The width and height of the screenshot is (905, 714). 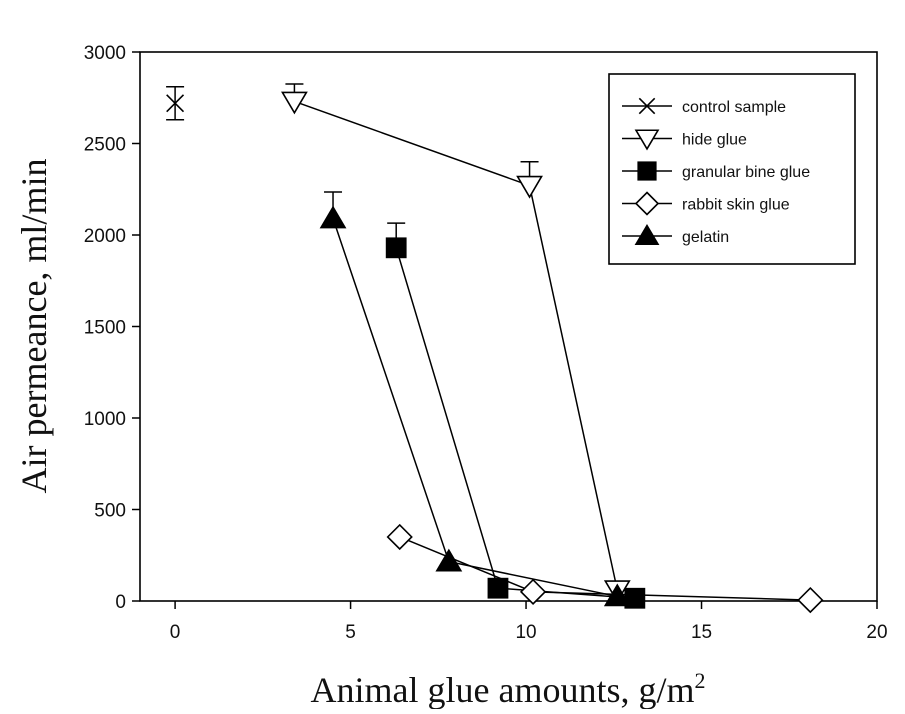 What do you see at coordinates (175, 632) in the screenshot?
I see `x-tick-label: 0` at bounding box center [175, 632].